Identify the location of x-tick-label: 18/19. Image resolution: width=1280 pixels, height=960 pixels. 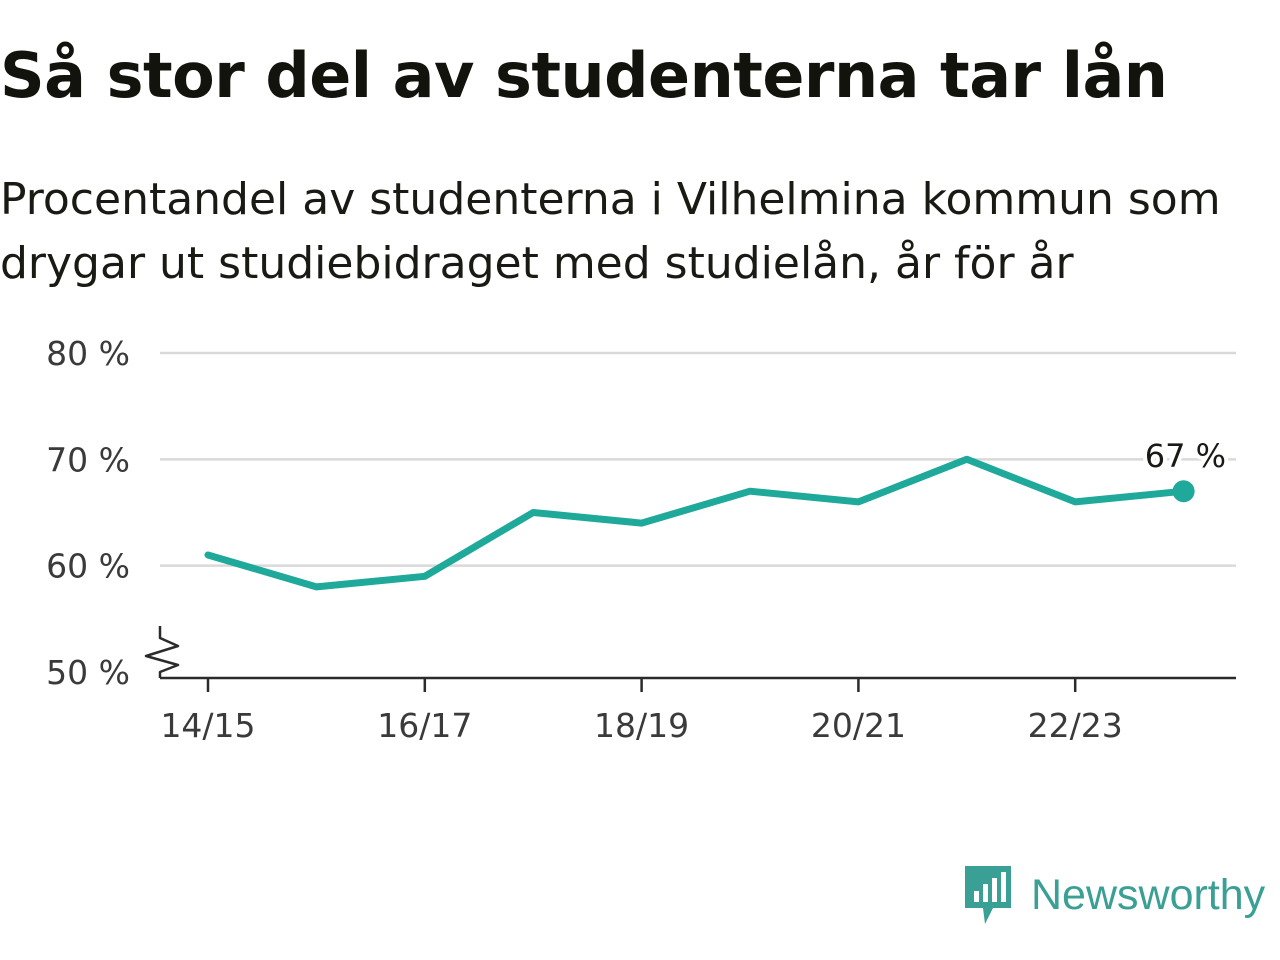
(641, 725).